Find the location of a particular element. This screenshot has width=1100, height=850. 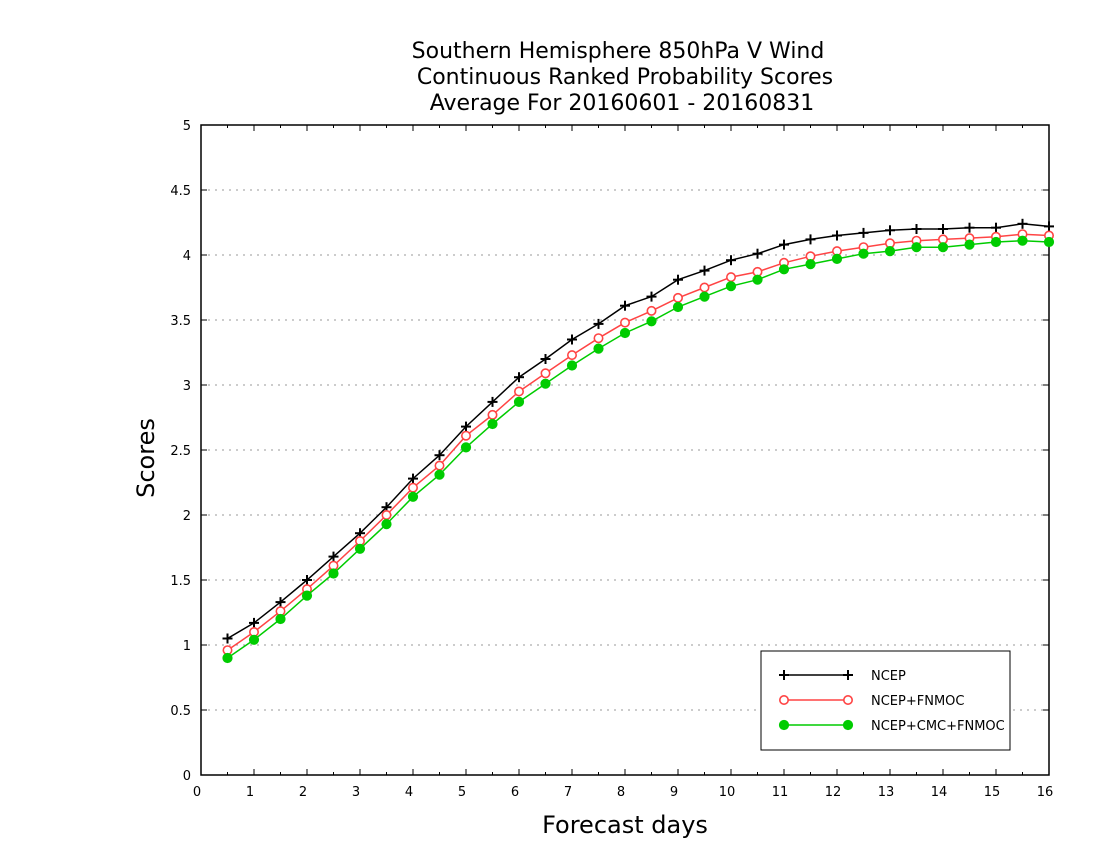

x-tick-label-13: 13 is located at coordinates (886, 792).